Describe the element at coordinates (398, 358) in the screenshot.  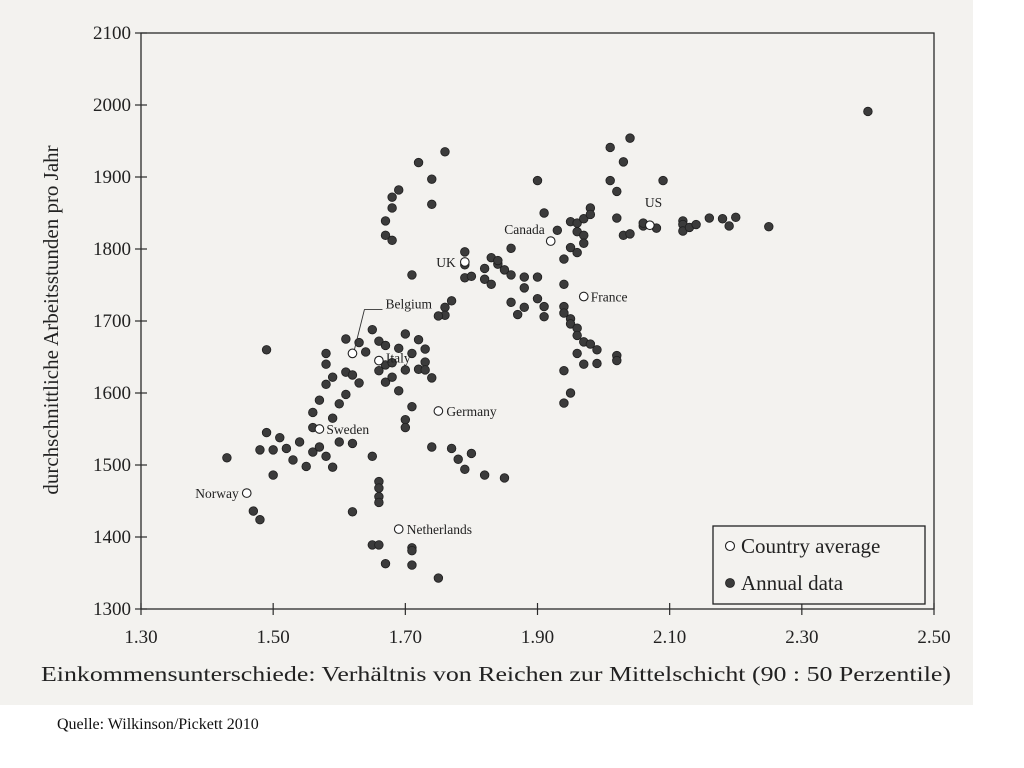
I see `italy-label: Italy` at that location.